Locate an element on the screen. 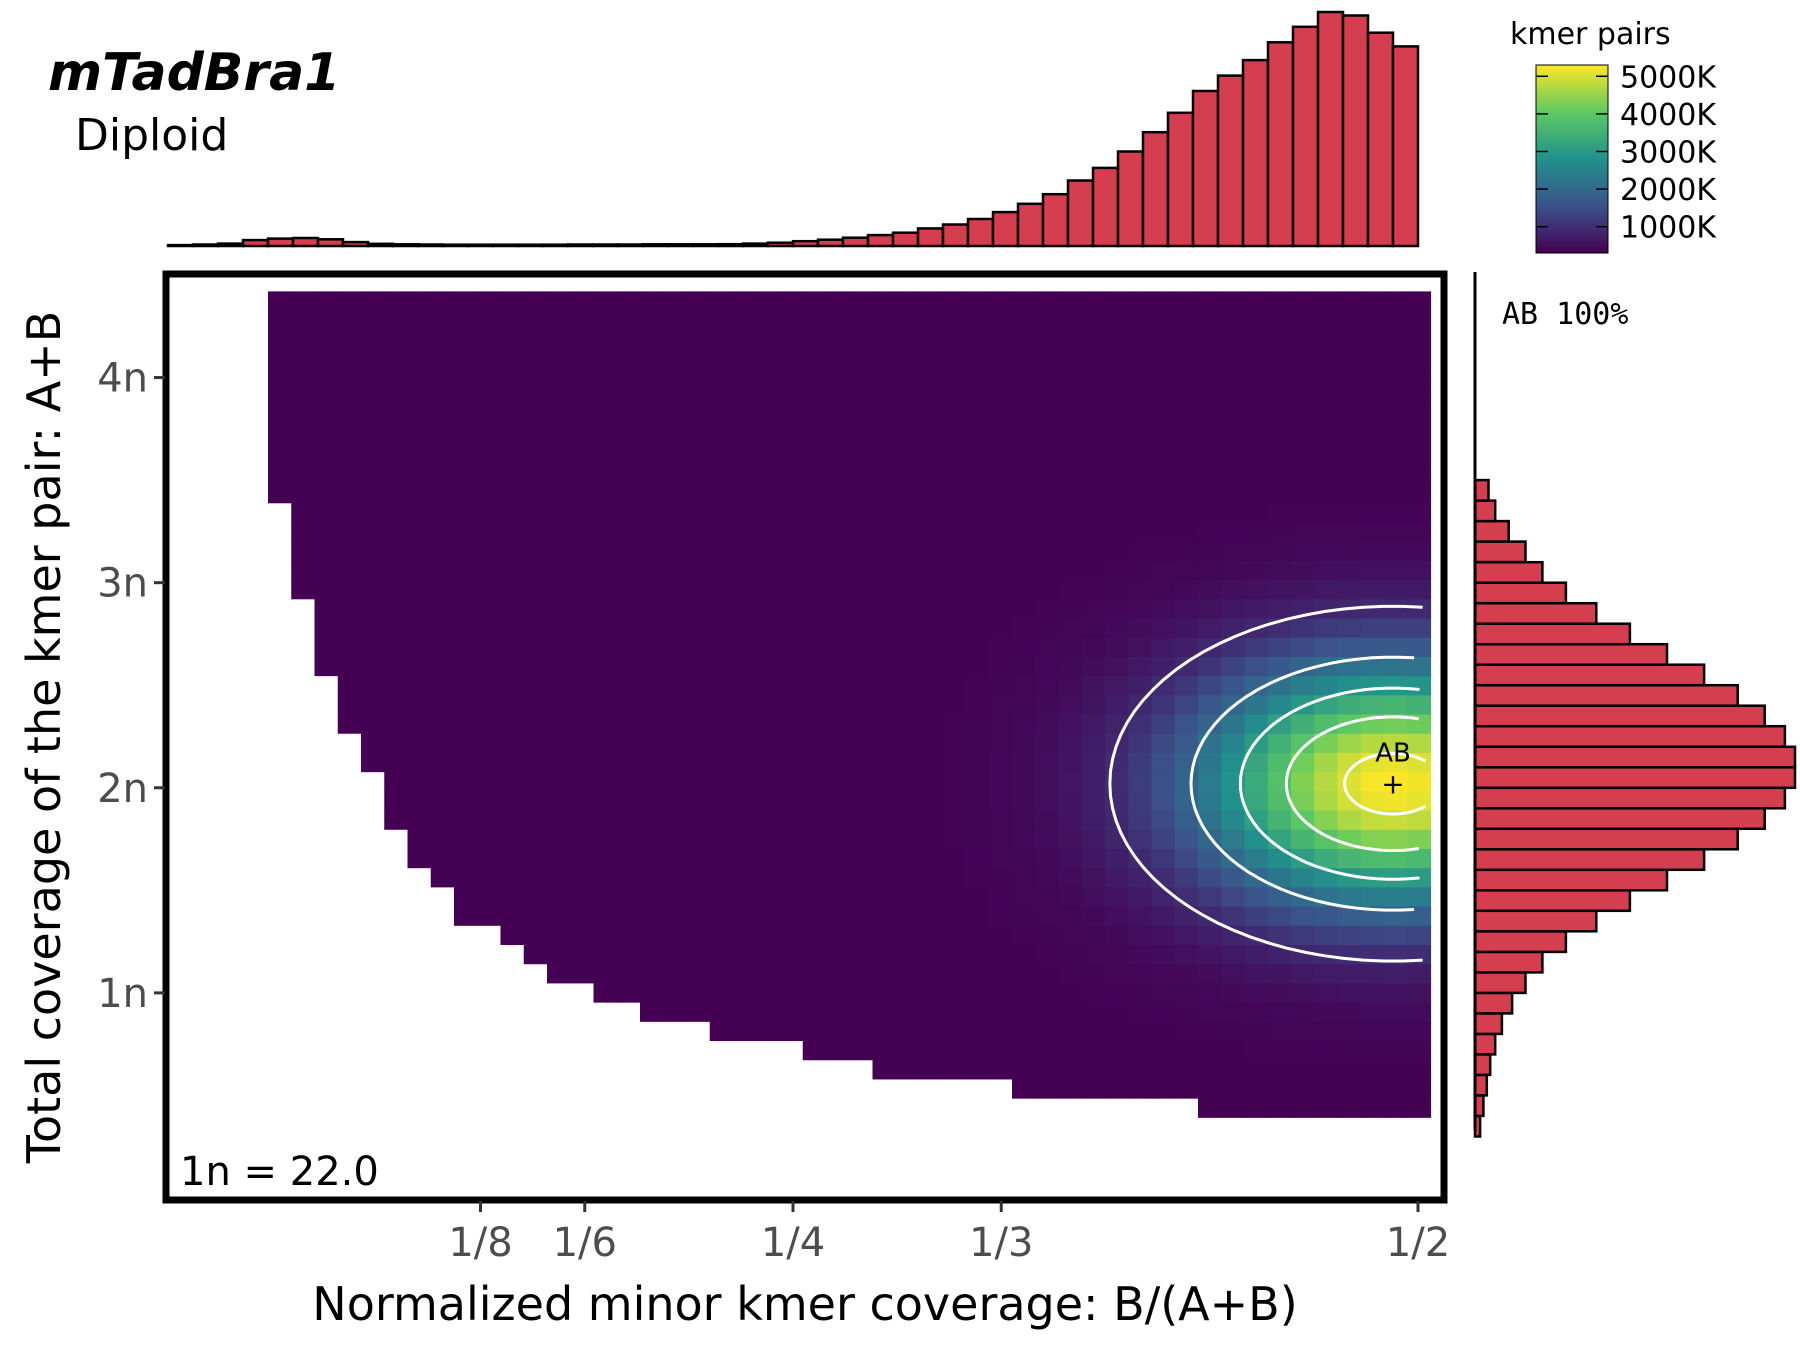 The width and height of the screenshot is (1800, 1350). top-histogram-bar is located at coordinates (505, 245).